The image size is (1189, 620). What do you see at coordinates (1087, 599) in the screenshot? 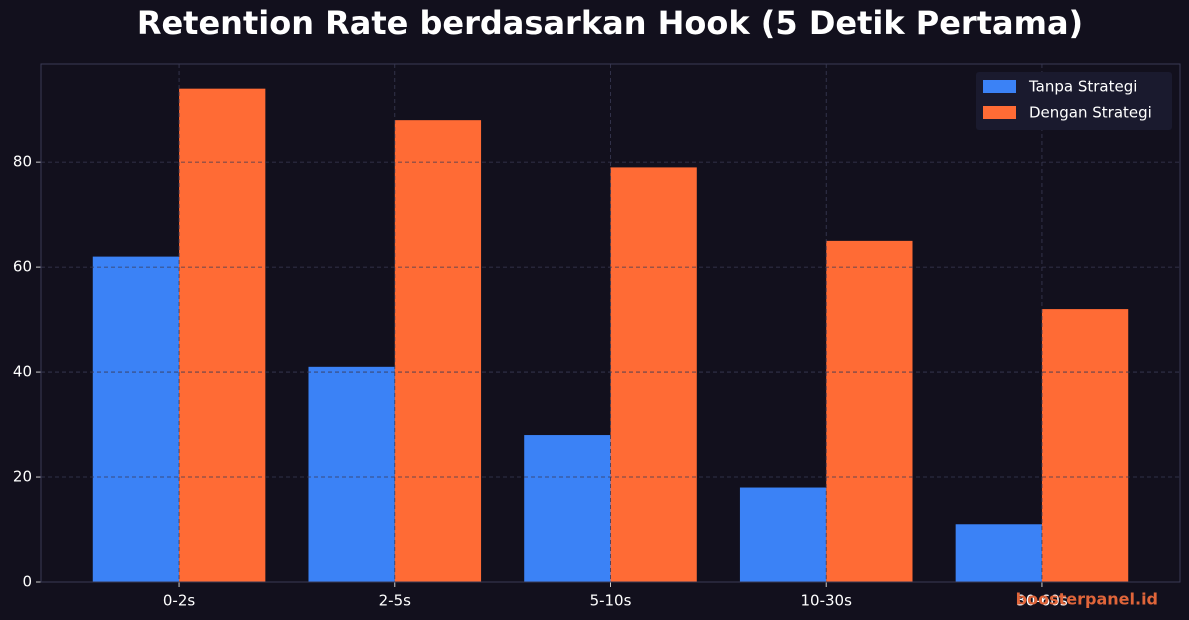
I see `watermark: boosterpanel.id` at bounding box center [1087, 599].